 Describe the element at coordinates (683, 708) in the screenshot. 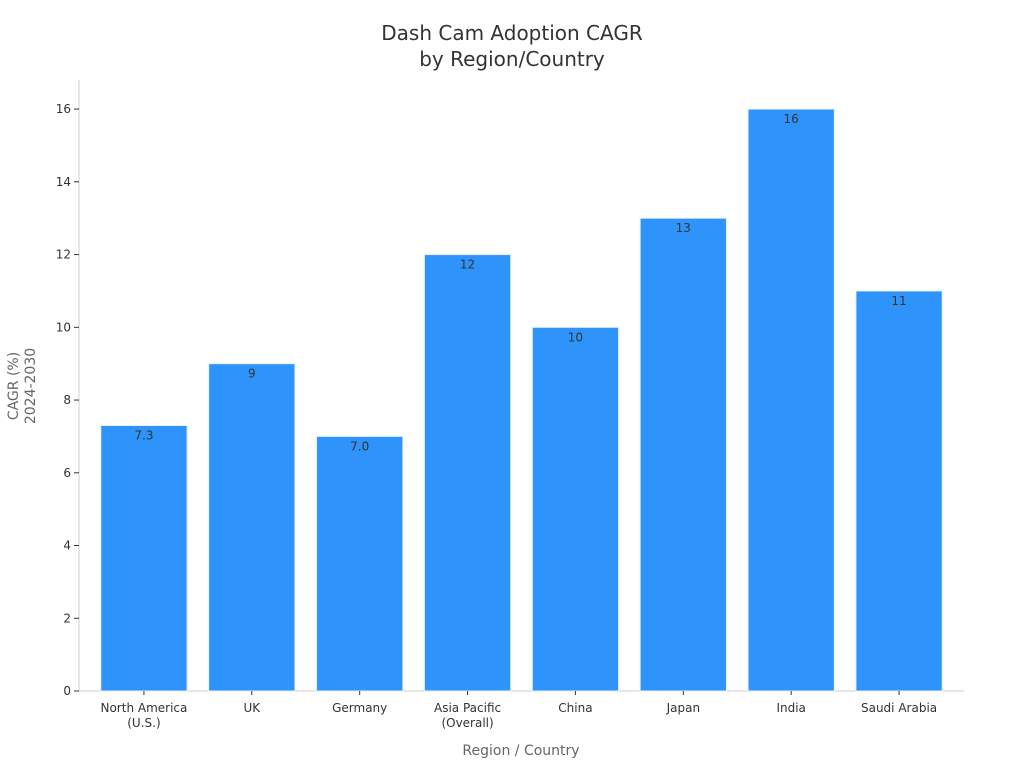

I see `x-tick-label-5: Japan` at that location.